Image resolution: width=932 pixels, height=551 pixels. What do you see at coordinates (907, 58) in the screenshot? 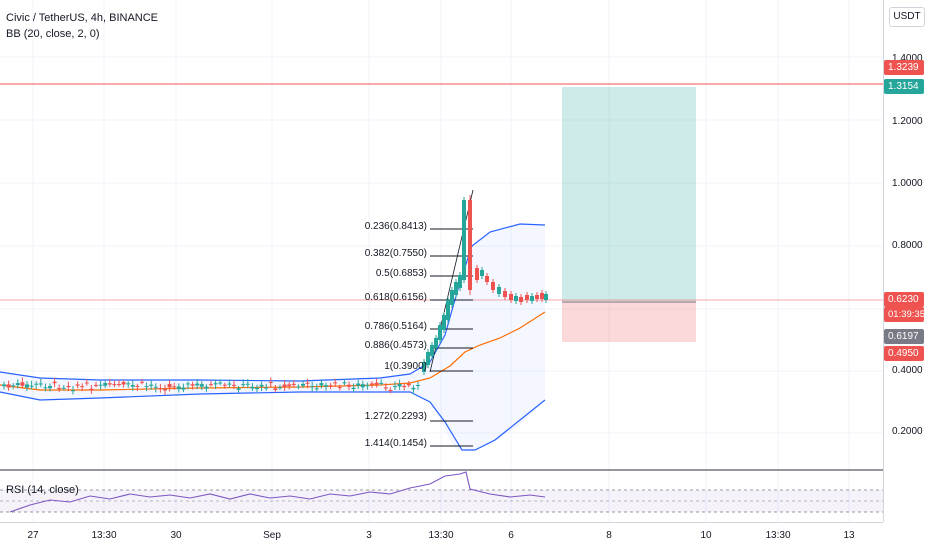
I see `price-tick: 1.4000` at bounding box center [907, 58].